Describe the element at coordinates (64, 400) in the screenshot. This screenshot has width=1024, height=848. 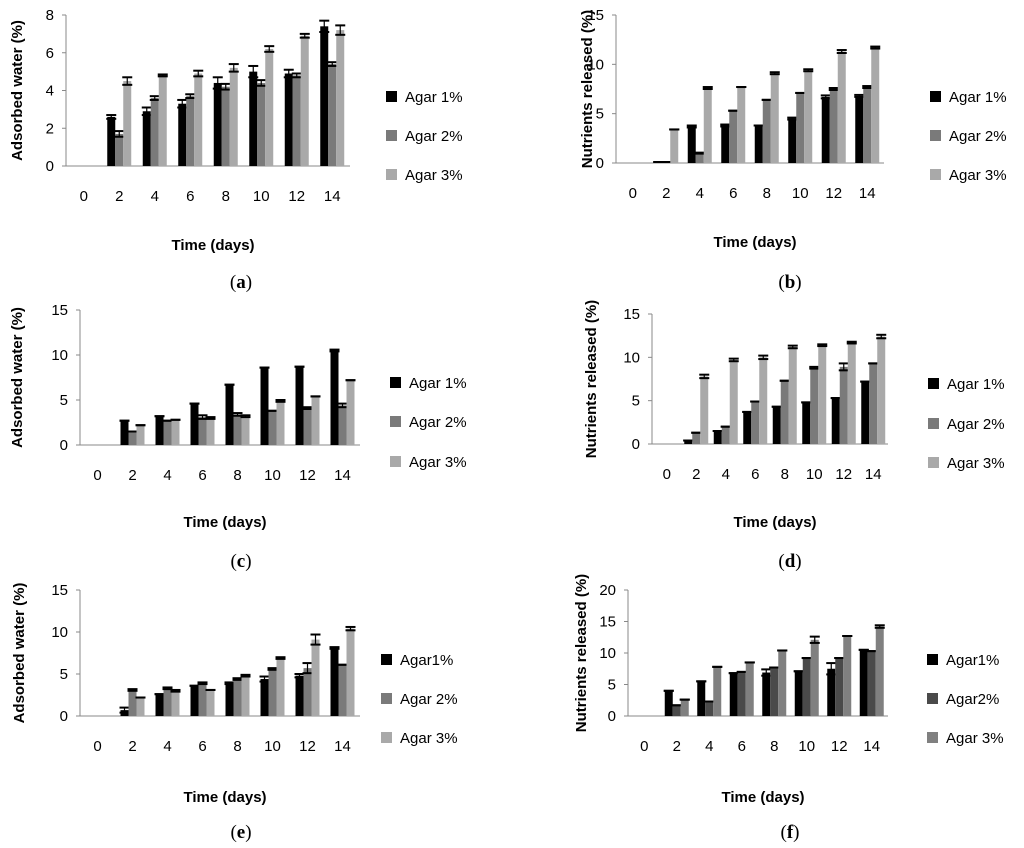
I see `y-tick-label: 5` at that location.